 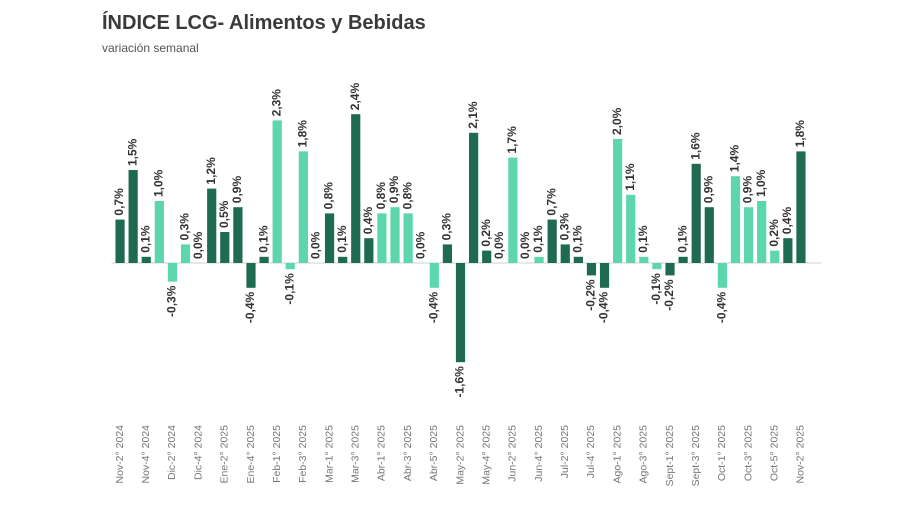 What do you see at coordinates (198, 452) in the screenshot?
I see `x-tick-label: Dic-4° 2024` at bounding box center [198, 452].